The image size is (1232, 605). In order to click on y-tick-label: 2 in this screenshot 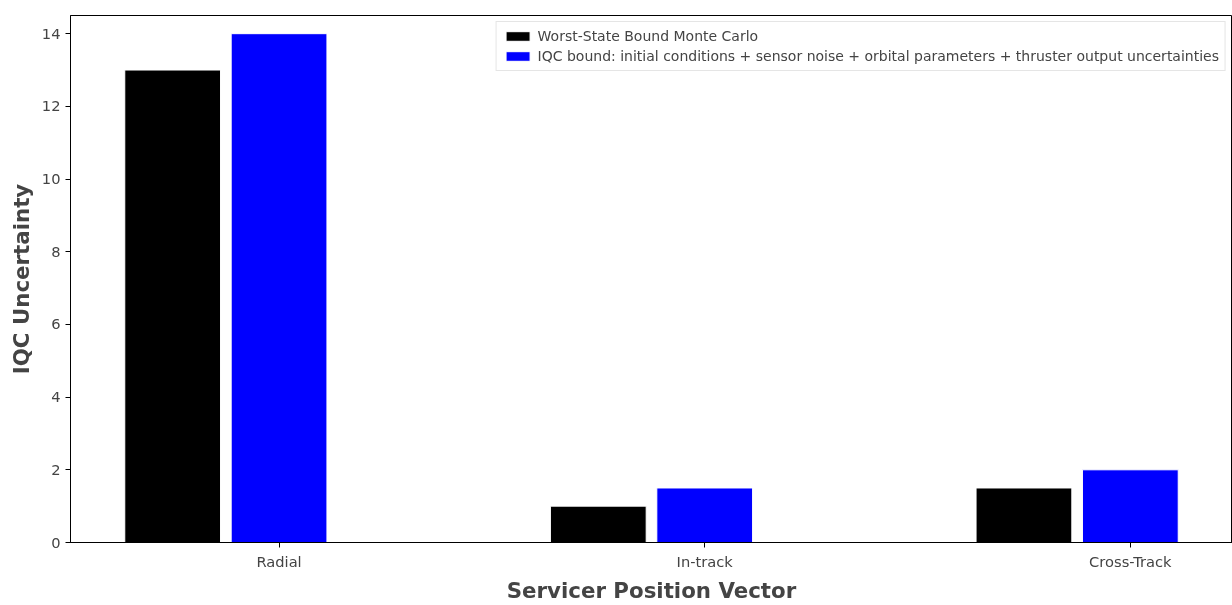, I will do `click(56, 469)`.